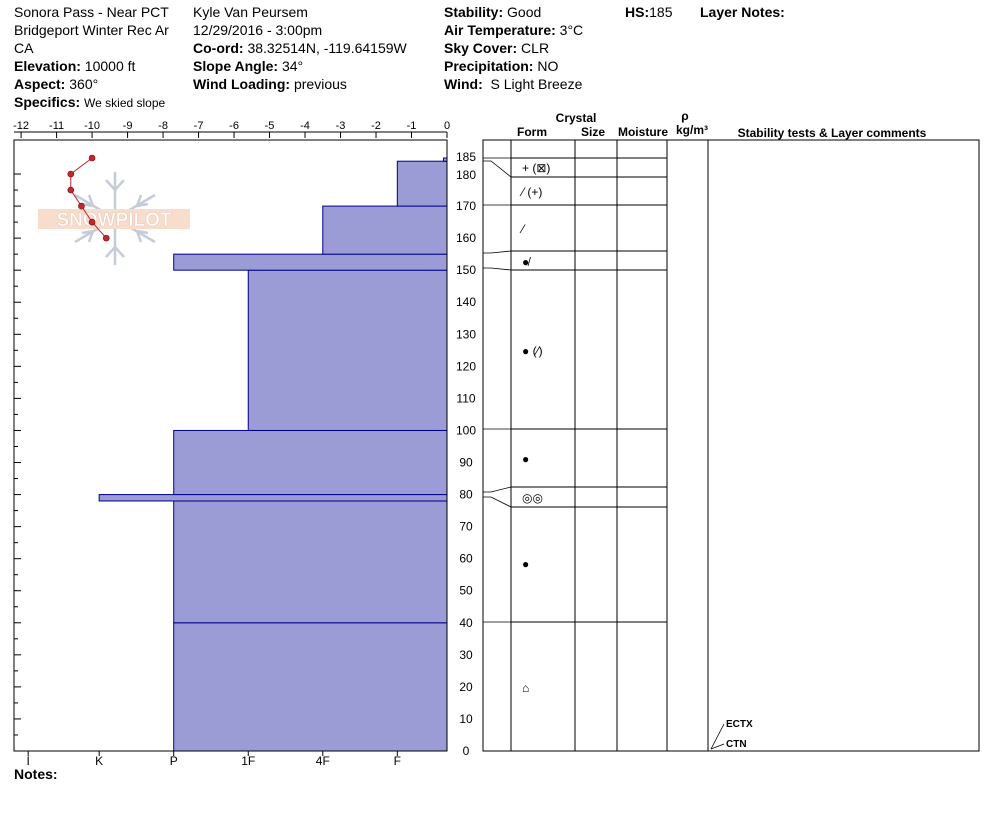 Image resolution: width=994 pixels, height=840 pixels. Describe the element at coordinates (88, 198) in the screenshot. I see `temperature-line` at that location.